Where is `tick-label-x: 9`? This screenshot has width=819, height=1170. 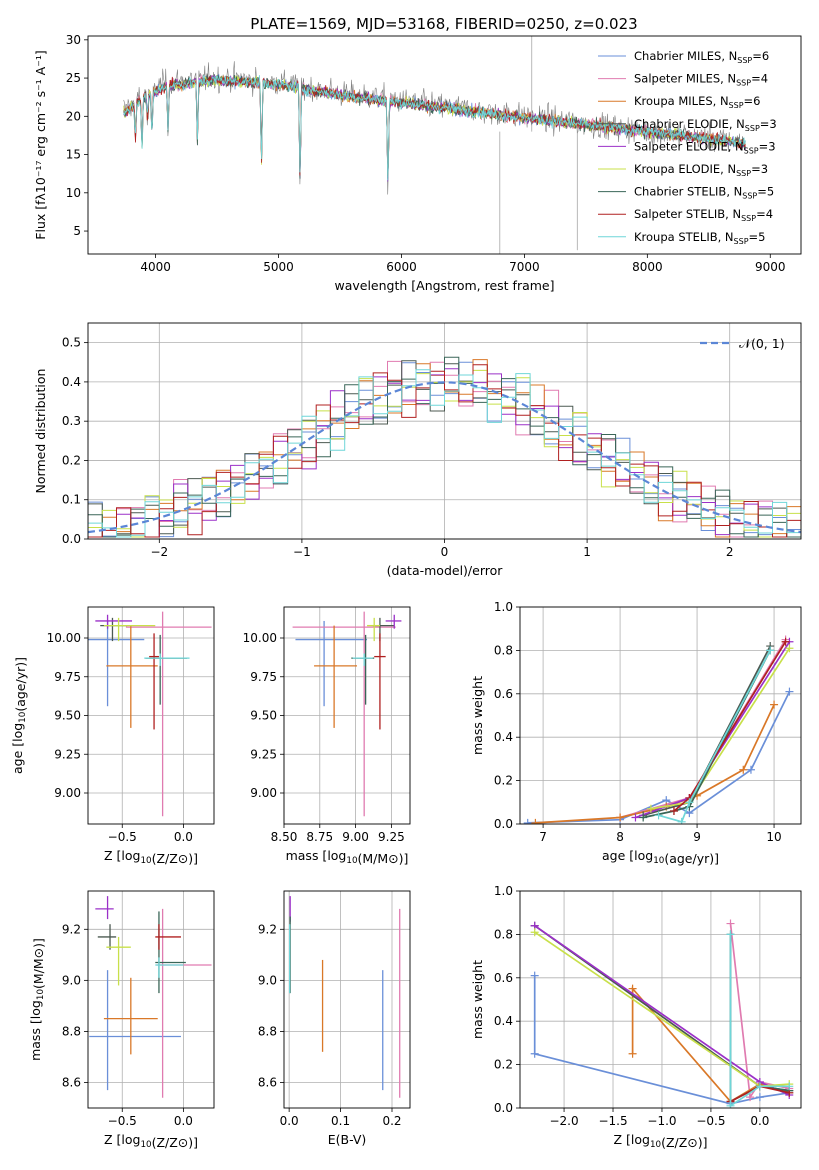 tick-label-x: 9 is located at coordinates (697, 837).